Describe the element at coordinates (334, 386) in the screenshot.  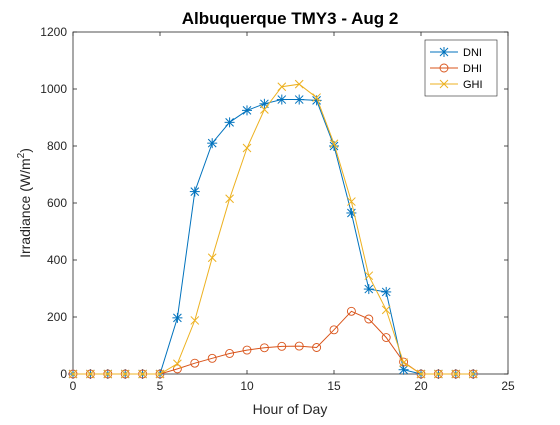
I see `x-tick-label: 15` at that location.